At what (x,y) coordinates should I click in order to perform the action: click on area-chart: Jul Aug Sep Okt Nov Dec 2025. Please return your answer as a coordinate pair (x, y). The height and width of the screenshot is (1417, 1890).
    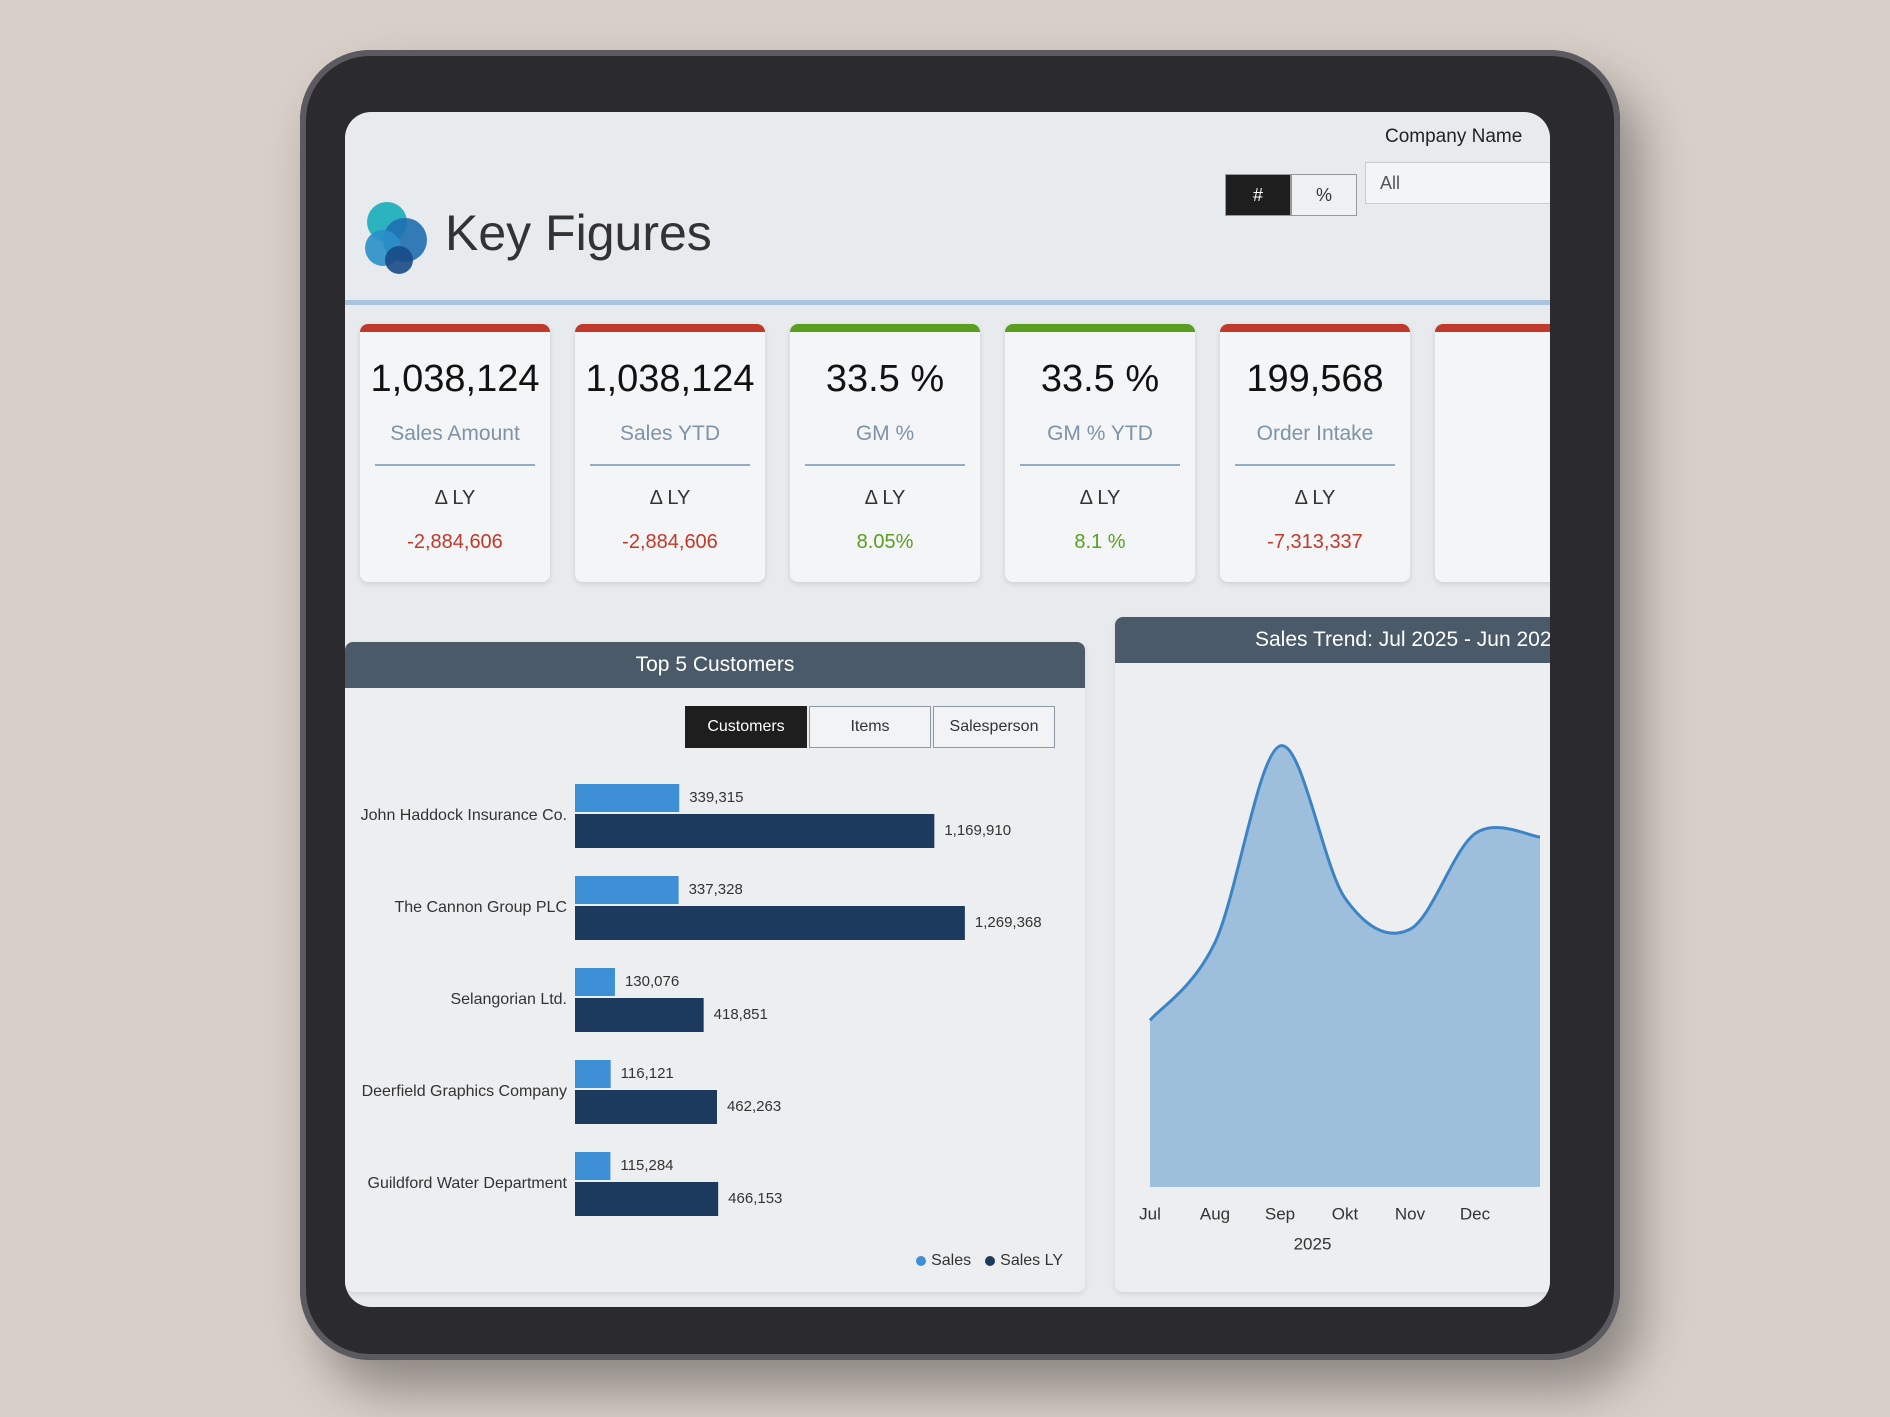
    Looking at the image, I should click on (1340, 998).